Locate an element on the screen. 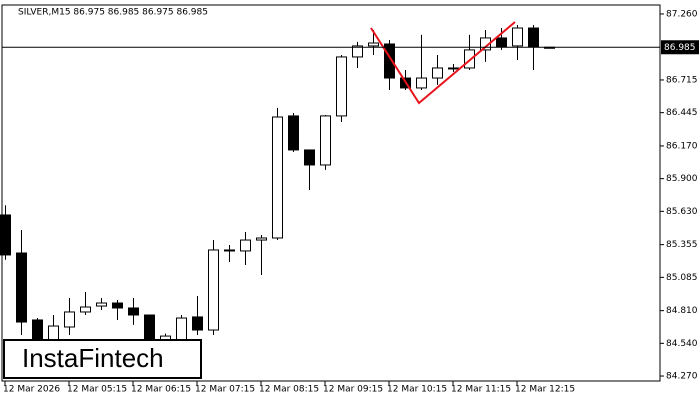 This screenshot has width=700, height=400. x-tick-label: 12 Mar 05:15 is located at coordinates (97, 390).